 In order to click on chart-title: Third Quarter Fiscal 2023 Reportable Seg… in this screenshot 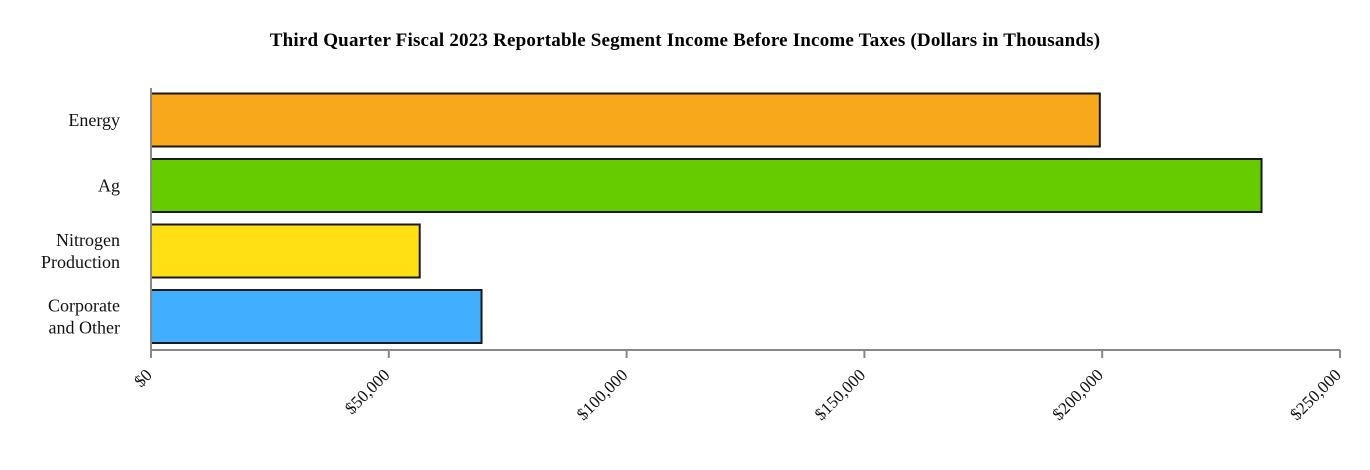, I will do `click(685, 40)`.